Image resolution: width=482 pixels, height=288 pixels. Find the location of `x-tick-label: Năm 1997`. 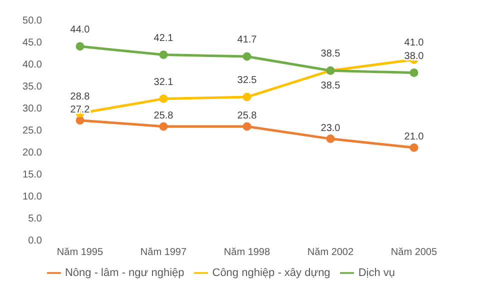

x-tick-label: Năm 1997 is located at coordinates (164, 252).